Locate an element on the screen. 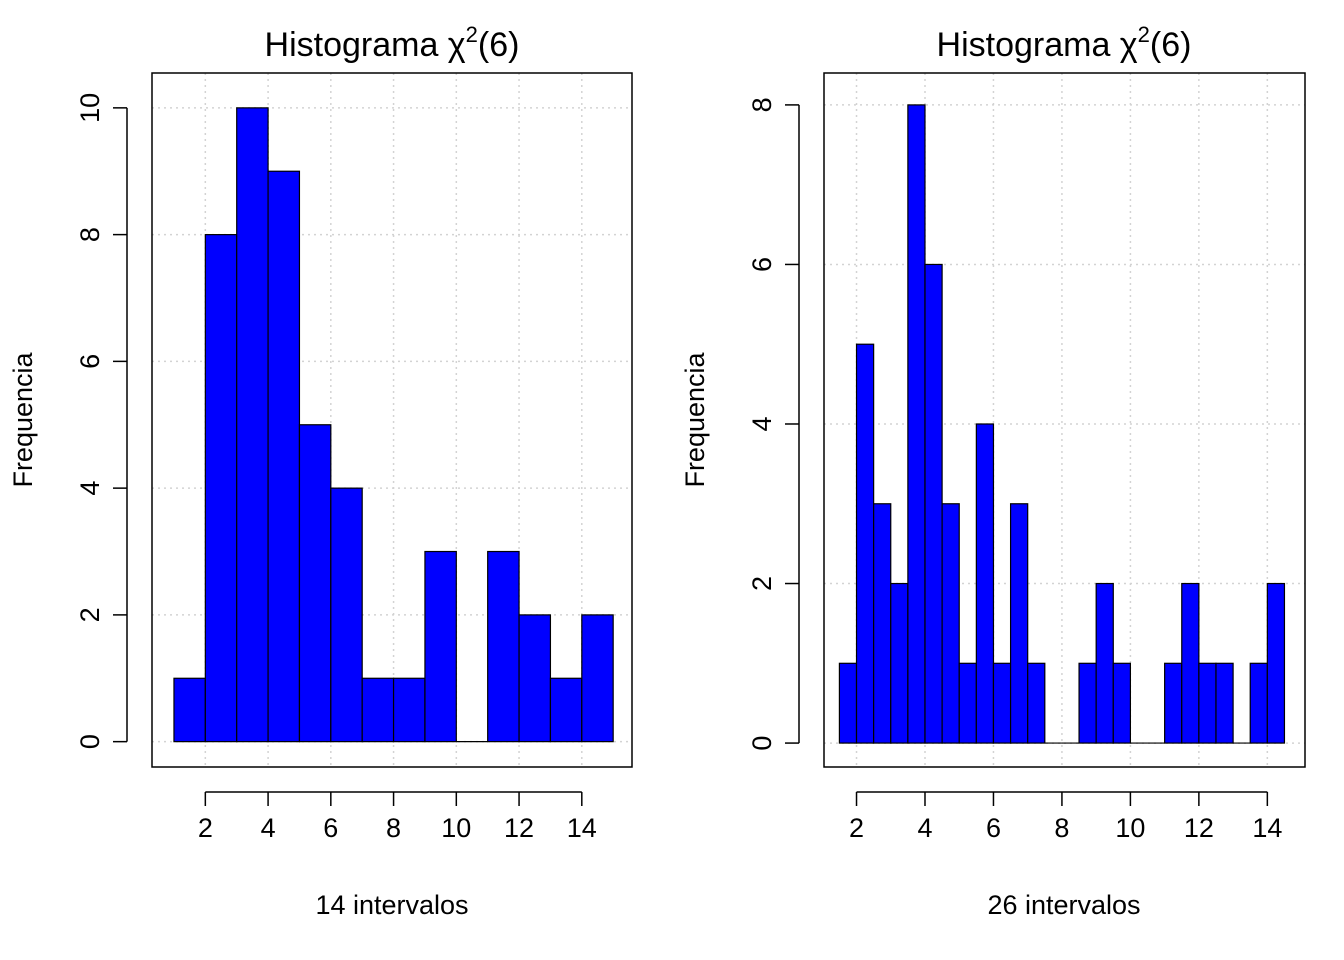 The image size is (1344, 960). x-axis-label: 26 intervalos is located at coordinates (1063, 905).